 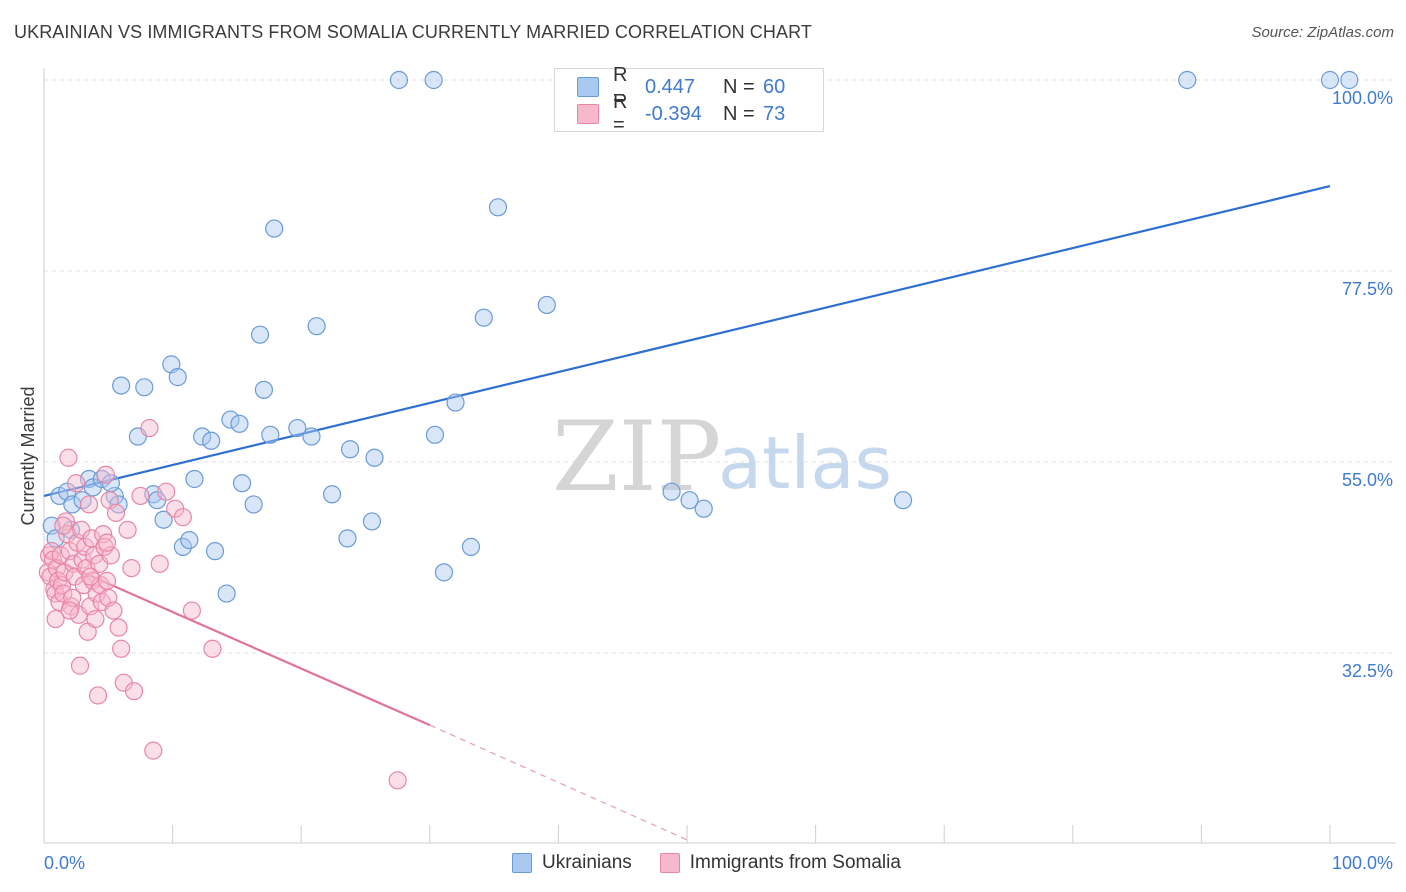 What do you see at coordinates (774, 113) in the screenshot?
I see `legend-n-value: 73` at bounding box center [774, 113].